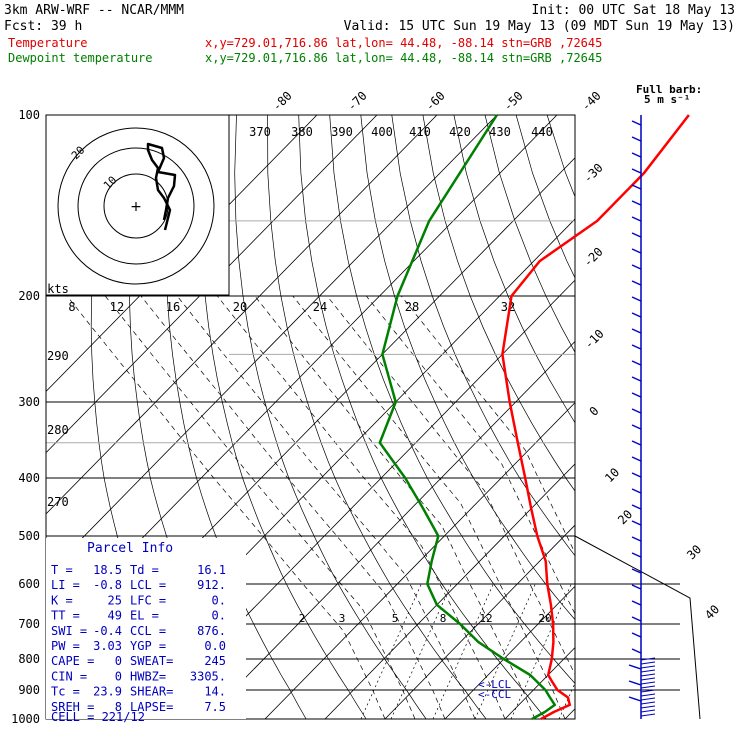 This screenshot has height=740, width=740. I want to click on header-model: 3km ARW-WRF -- NCAR/MMM, so click(94, 10).